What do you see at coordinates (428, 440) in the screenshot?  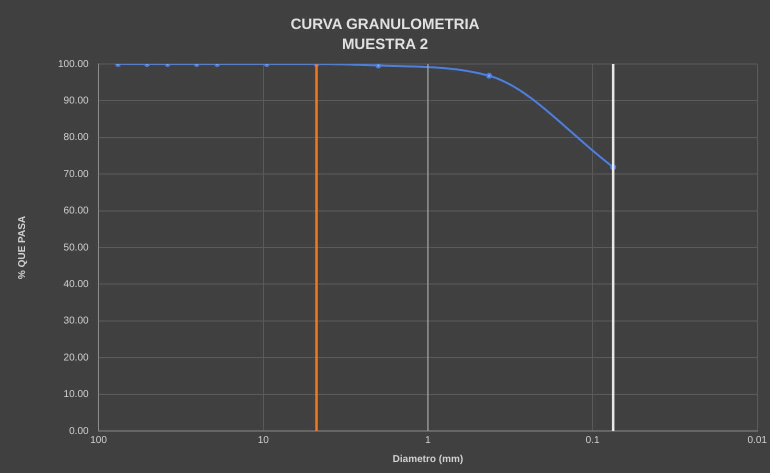 I see `x-tick-label: 1` at bounding box center [428, 440].